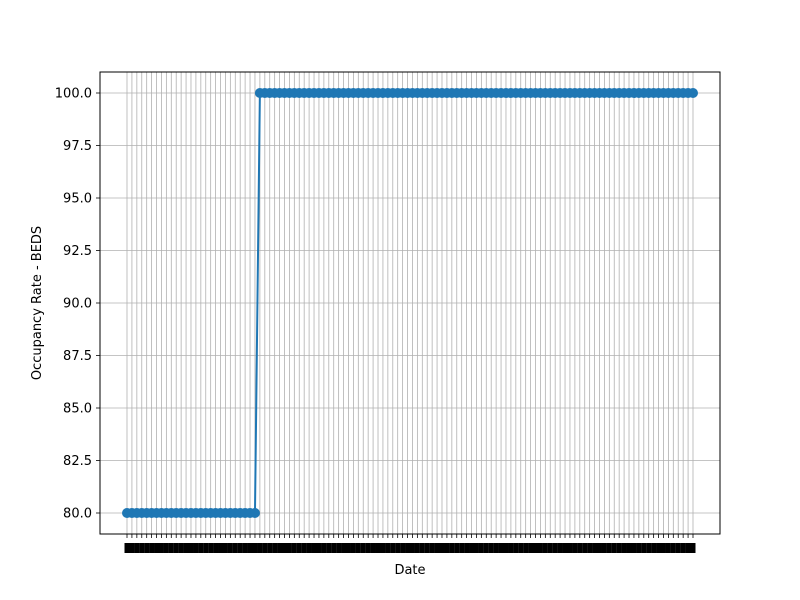 This screenshot has height=600, width=800. I want to click on y-axis-ticks: 80.0 82.5 85.0 87.5 90.0 92.5 95.0 97.5 100.0, so click(77, 304).